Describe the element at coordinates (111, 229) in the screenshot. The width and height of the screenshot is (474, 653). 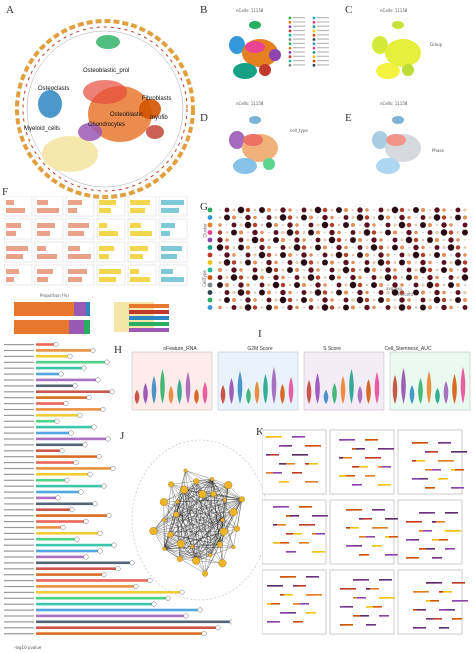
I see `facet-box` at that location.